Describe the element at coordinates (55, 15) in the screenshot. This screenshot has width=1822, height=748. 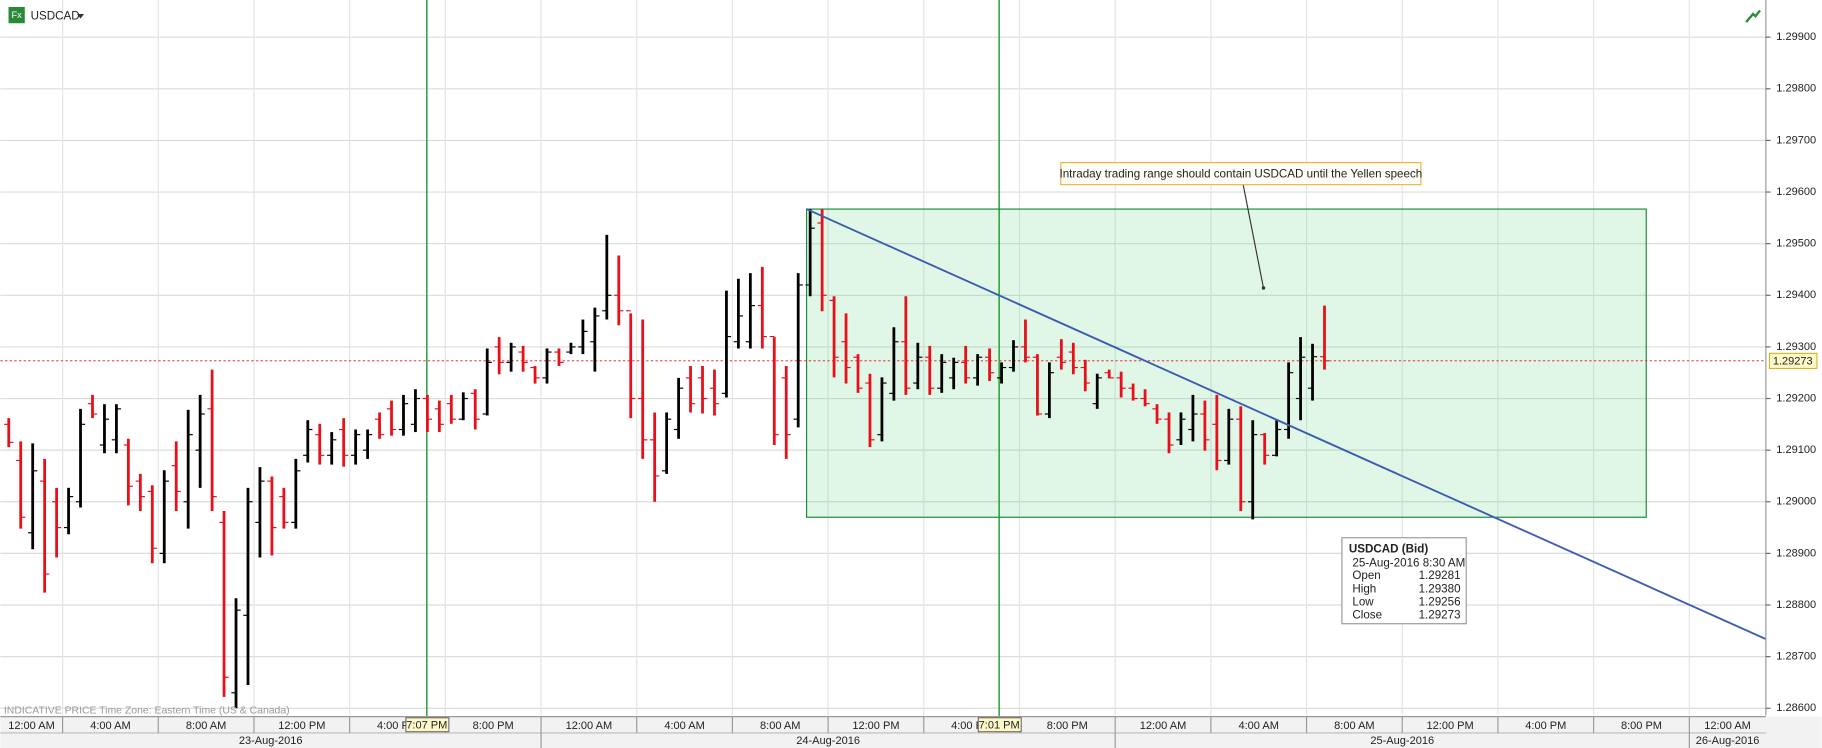
I see `ticker: USDCAD` at that location.